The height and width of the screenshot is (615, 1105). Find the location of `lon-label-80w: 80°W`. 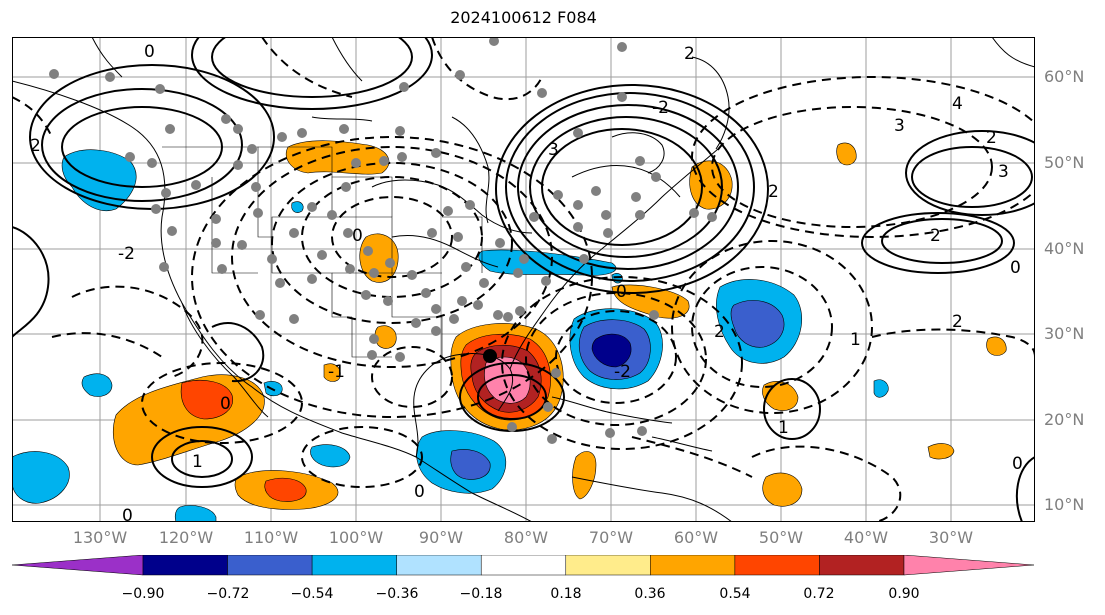

lon-label-80w: 80°W is located at coordinates (526, 537).